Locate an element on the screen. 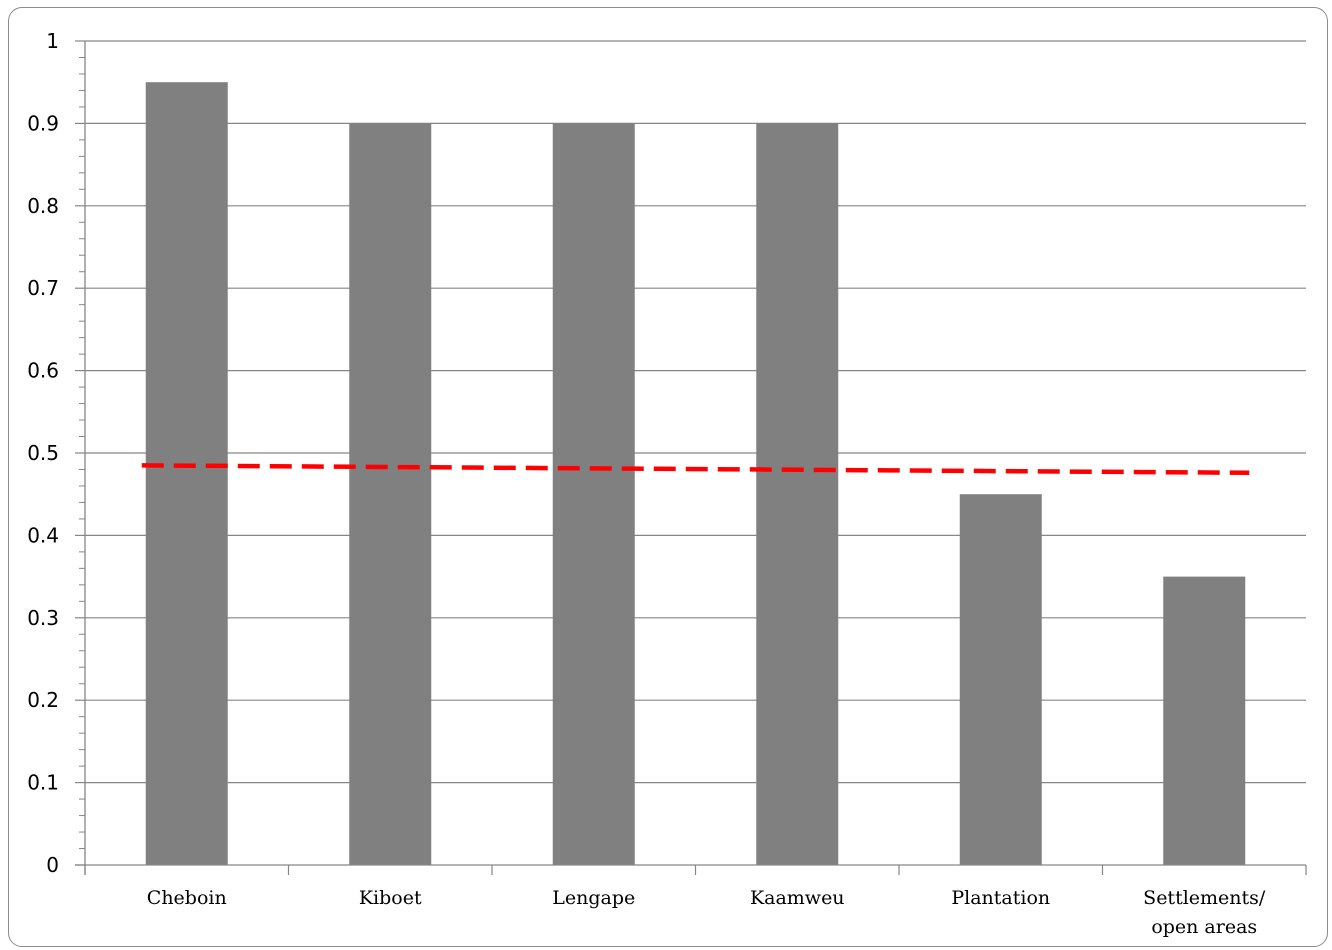 The width and height of the screenshot is (1332, 950). reference-line is located at coordinates (695, 469).